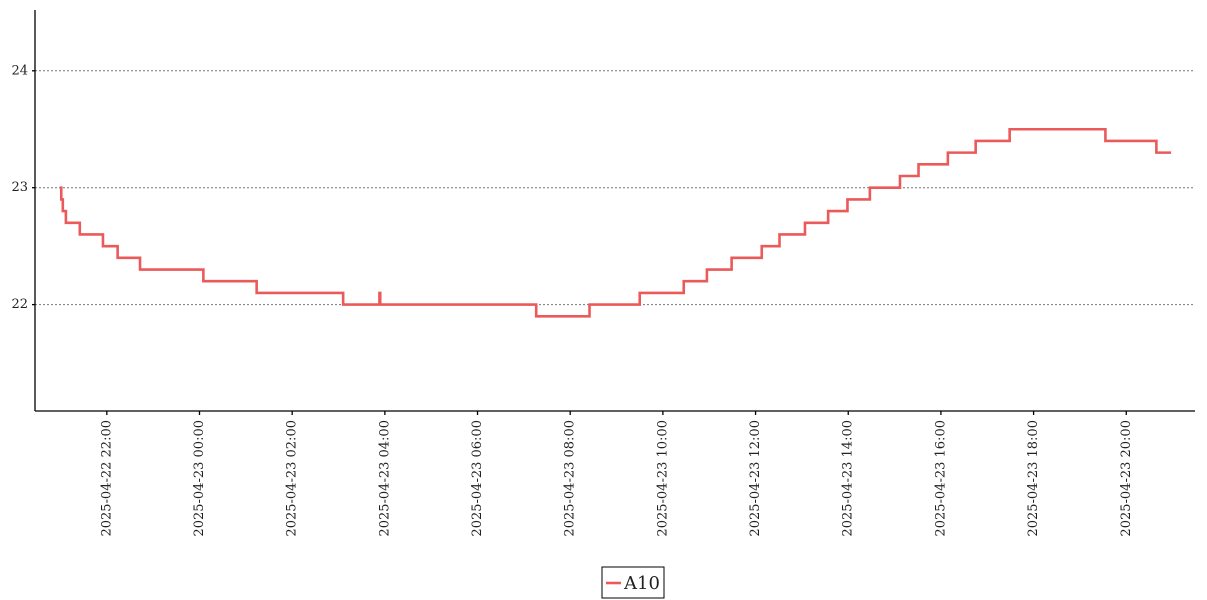 This screenshot has width=1207, height=600. I want to click on x-tick-label: 2025-04-23 18:00, so click(1033, 478).